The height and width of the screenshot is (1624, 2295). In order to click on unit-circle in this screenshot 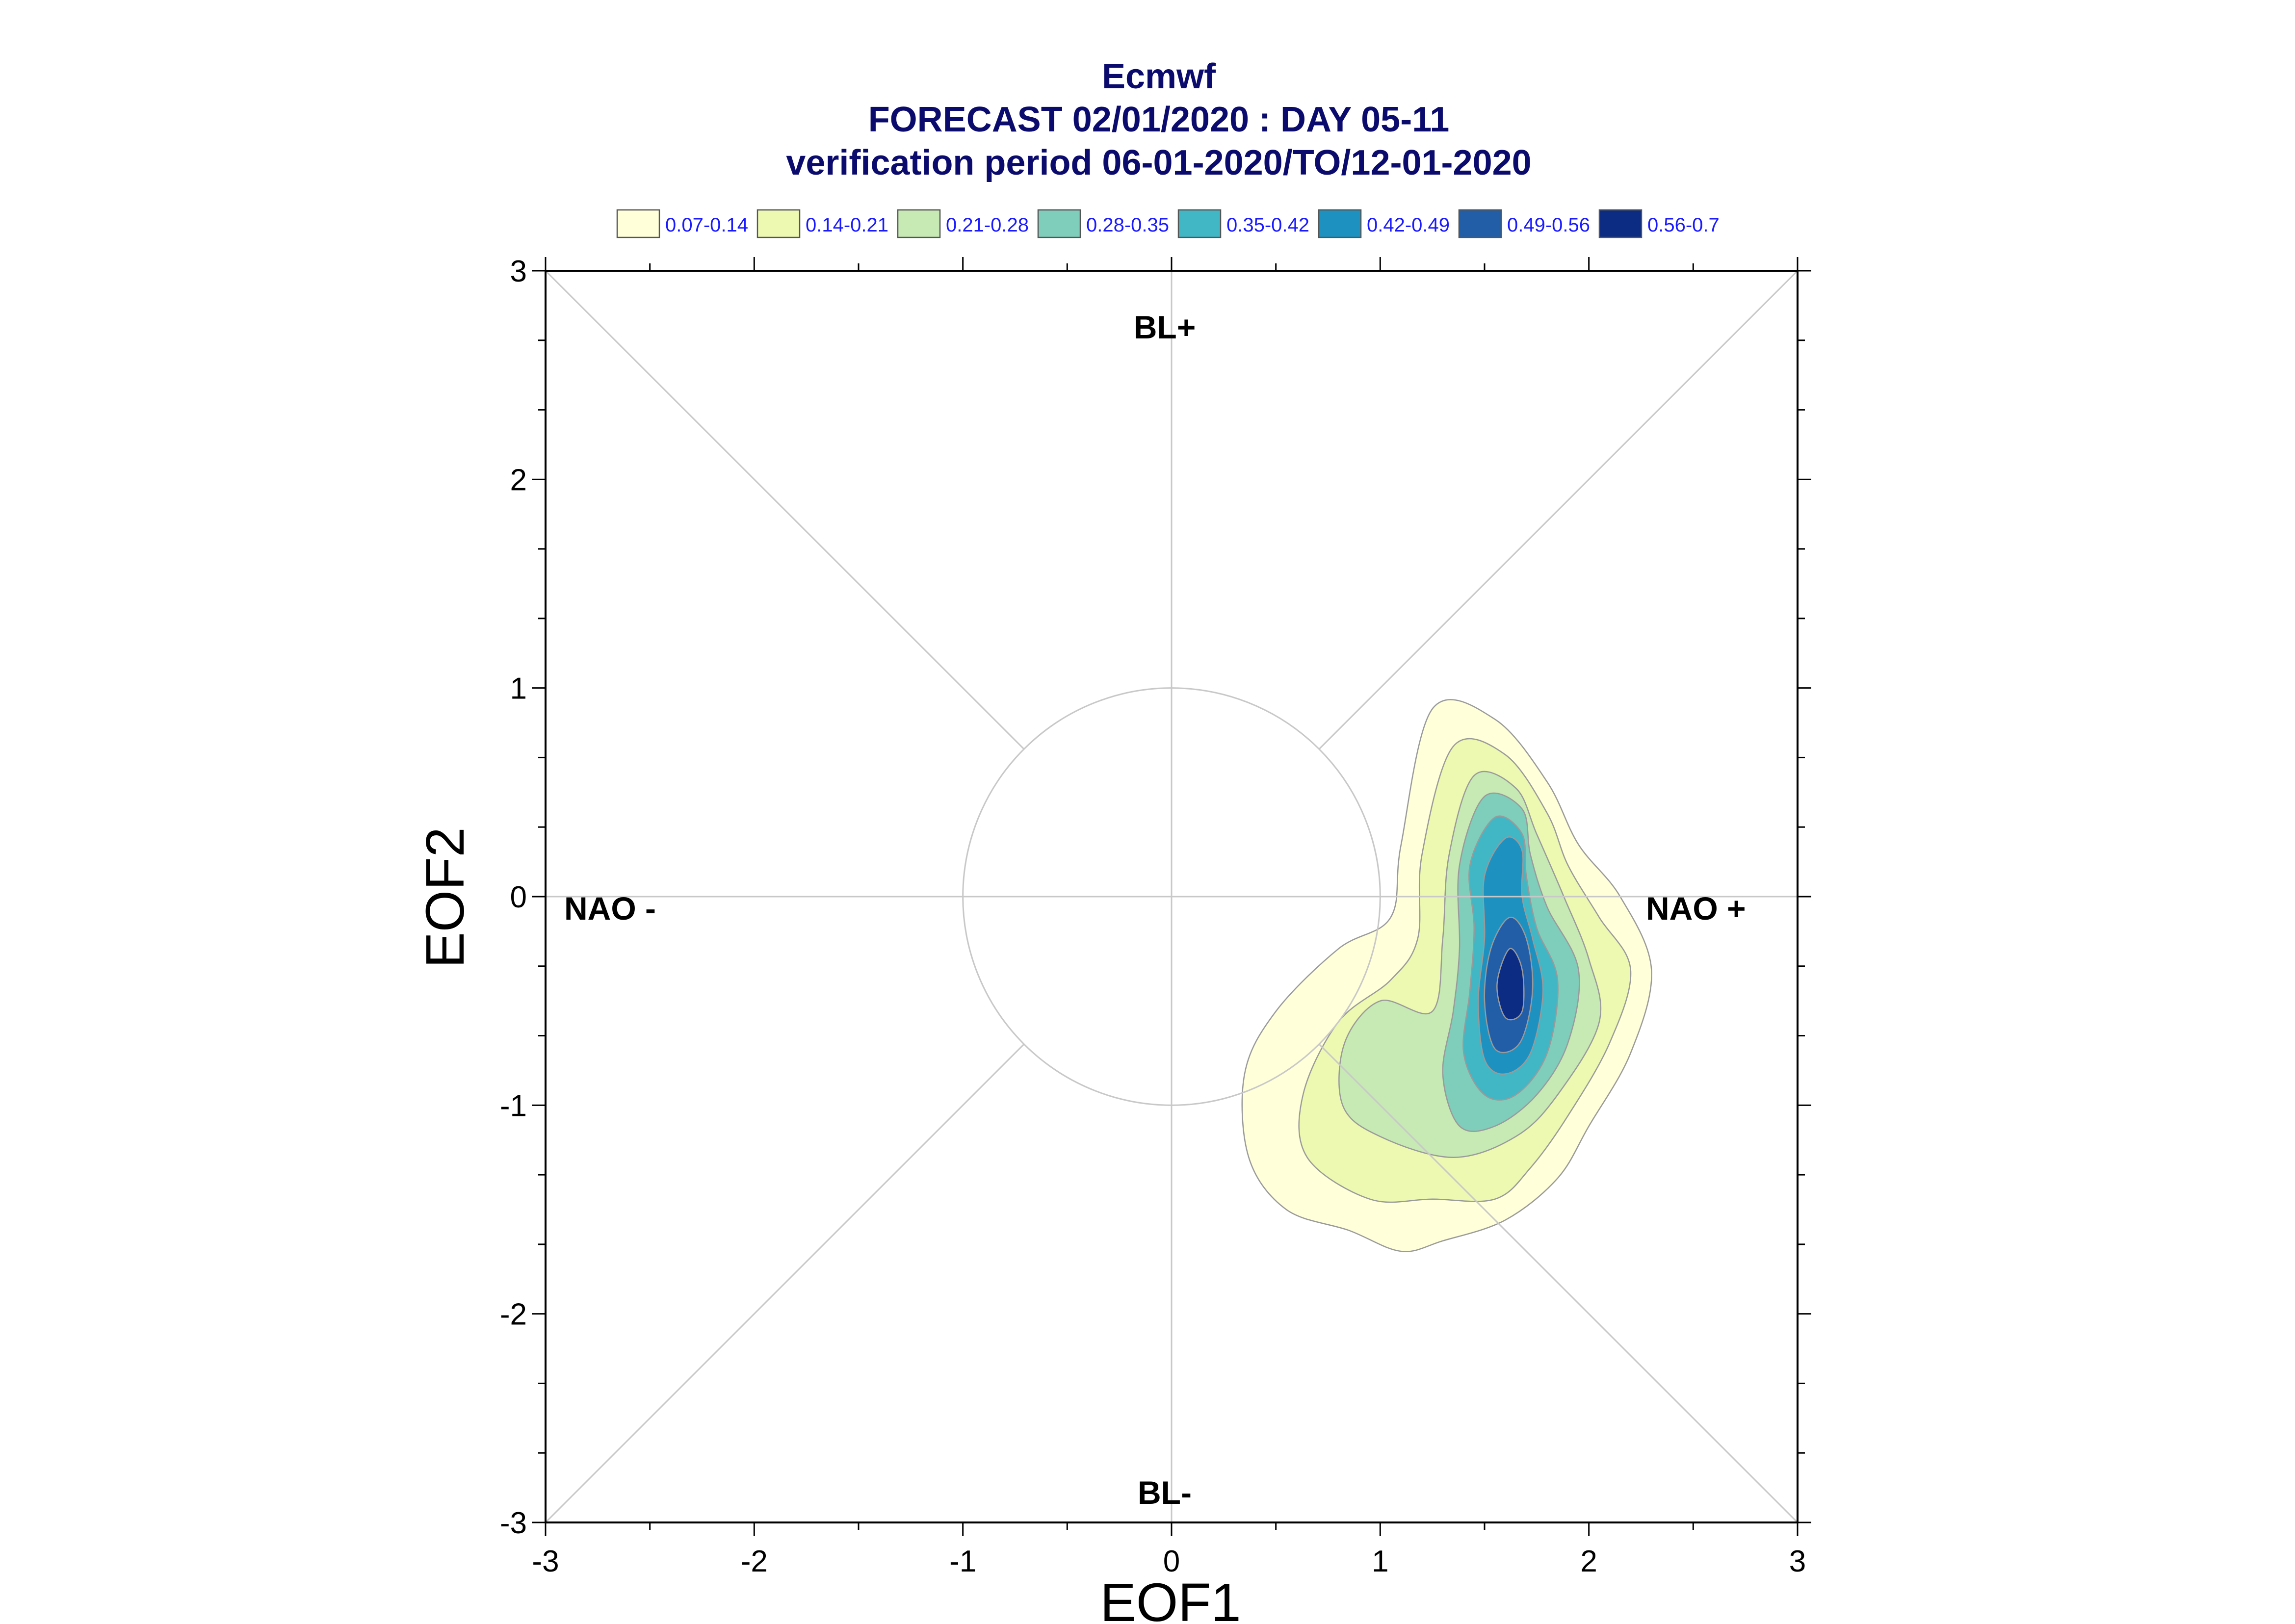, I will do `click(1171, 896)`.